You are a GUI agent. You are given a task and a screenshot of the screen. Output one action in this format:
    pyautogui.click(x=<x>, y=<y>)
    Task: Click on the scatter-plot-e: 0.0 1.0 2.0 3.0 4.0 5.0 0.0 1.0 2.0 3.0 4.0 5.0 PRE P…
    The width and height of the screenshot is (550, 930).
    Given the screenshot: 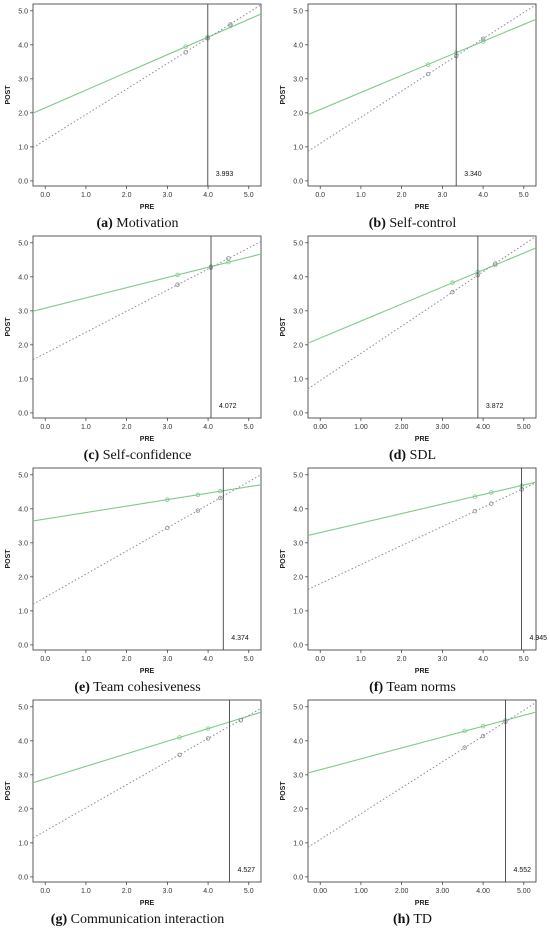 What is the action you would take?
    pyautogui.click(x=133, y=571)
    